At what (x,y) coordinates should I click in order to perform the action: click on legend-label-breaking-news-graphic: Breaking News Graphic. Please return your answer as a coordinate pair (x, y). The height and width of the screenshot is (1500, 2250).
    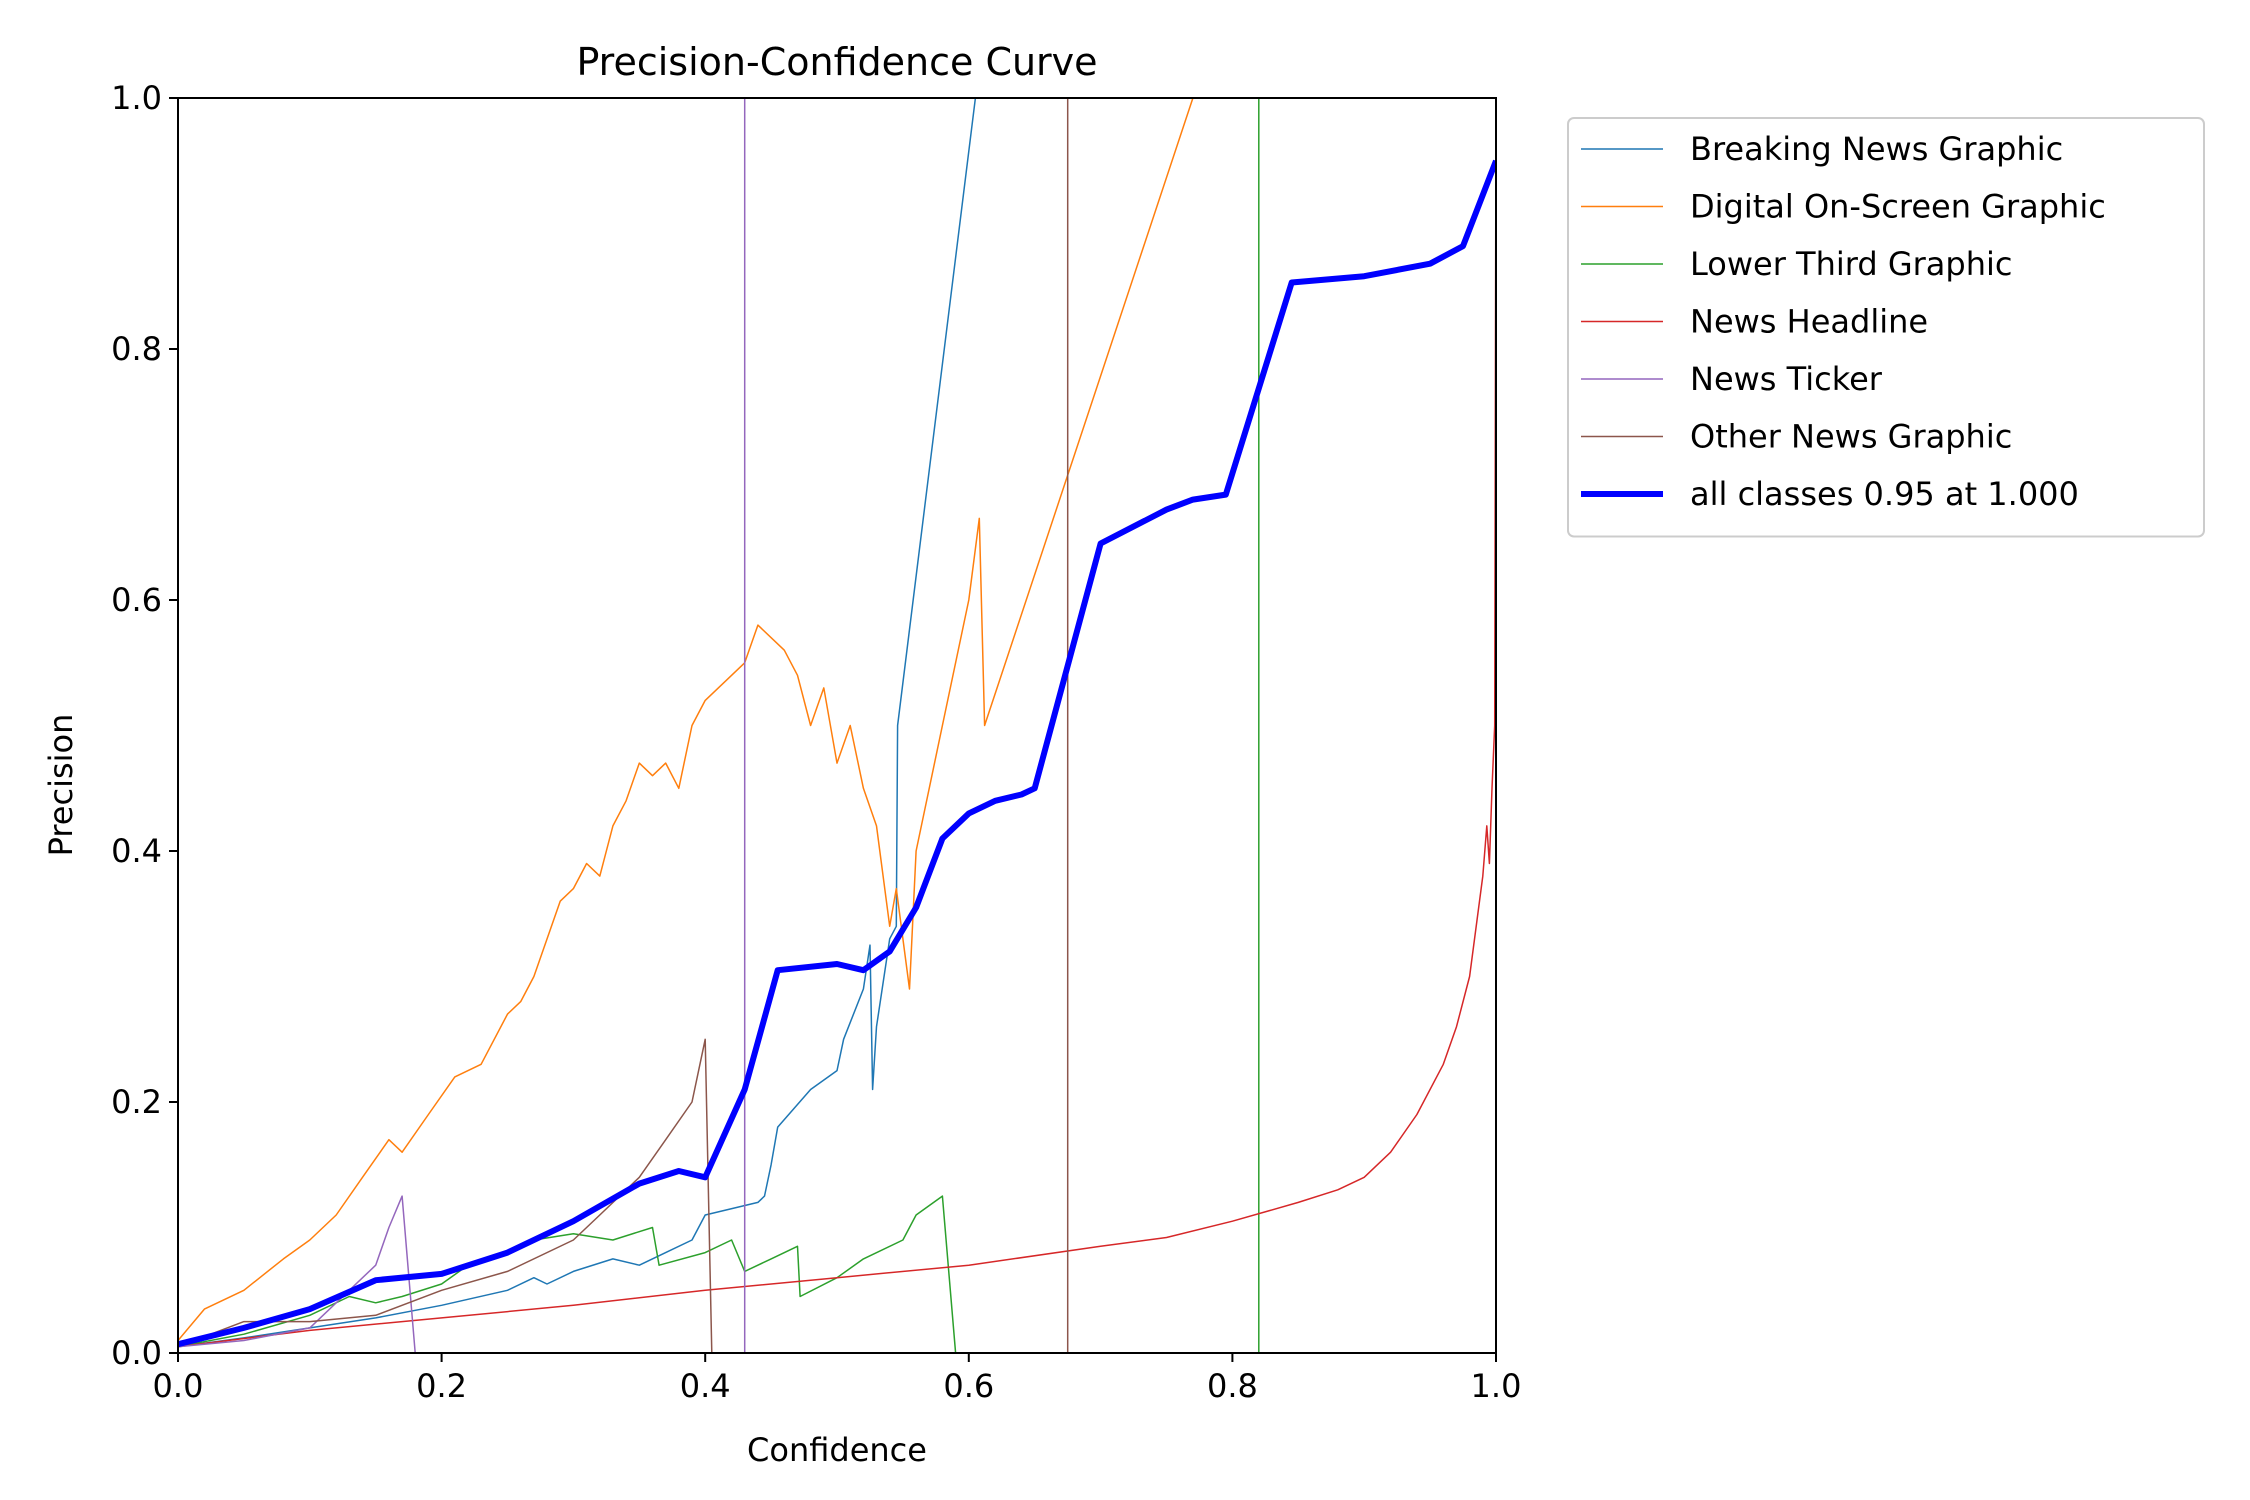
    Looking at the image, I should click on (1876, 149).